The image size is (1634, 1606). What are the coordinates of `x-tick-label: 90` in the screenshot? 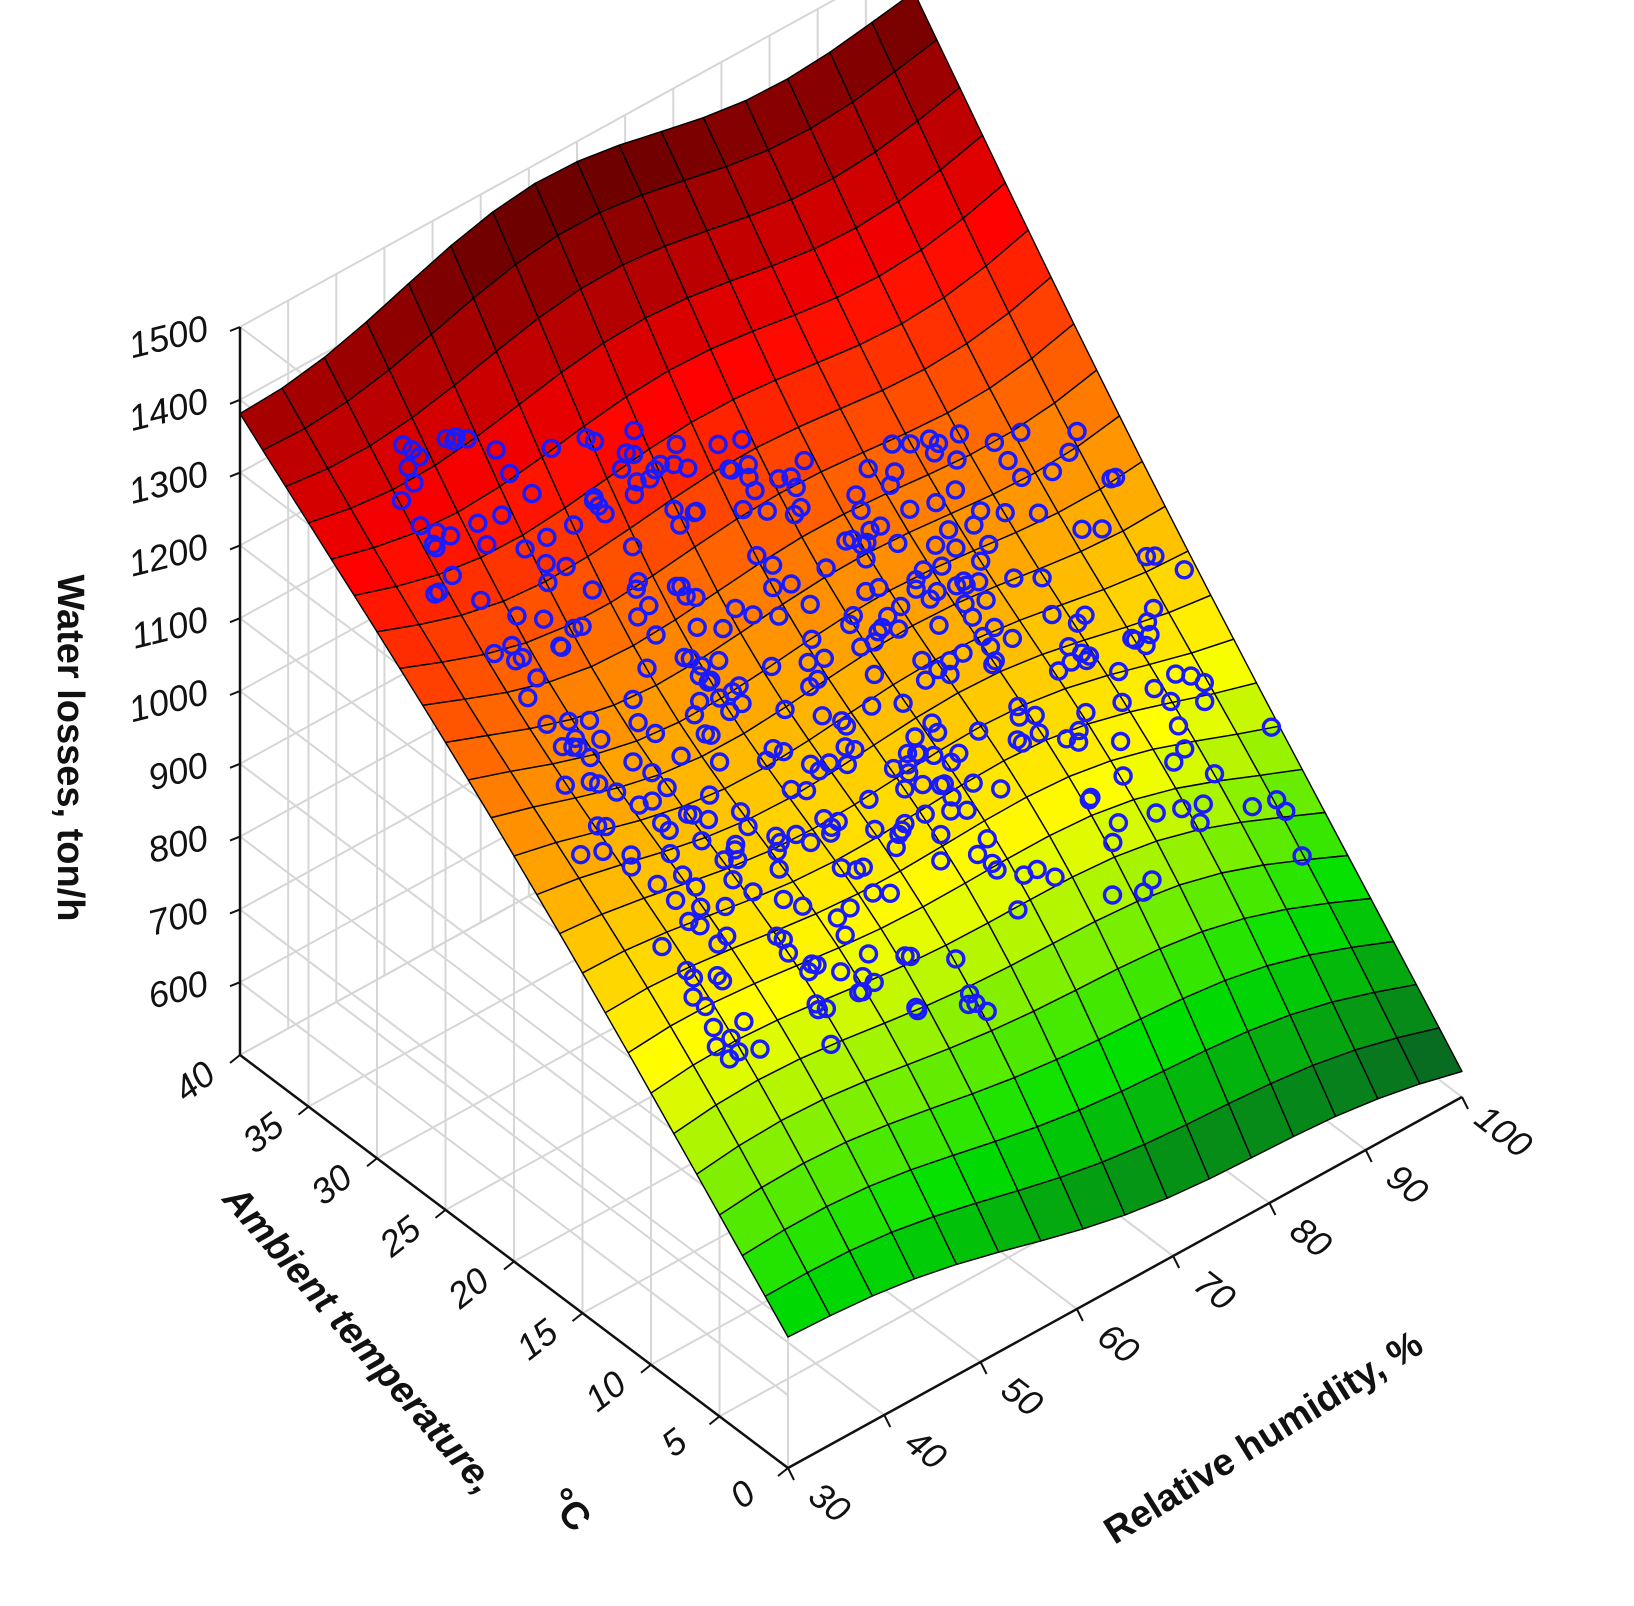 It's located at (1407, 1184).